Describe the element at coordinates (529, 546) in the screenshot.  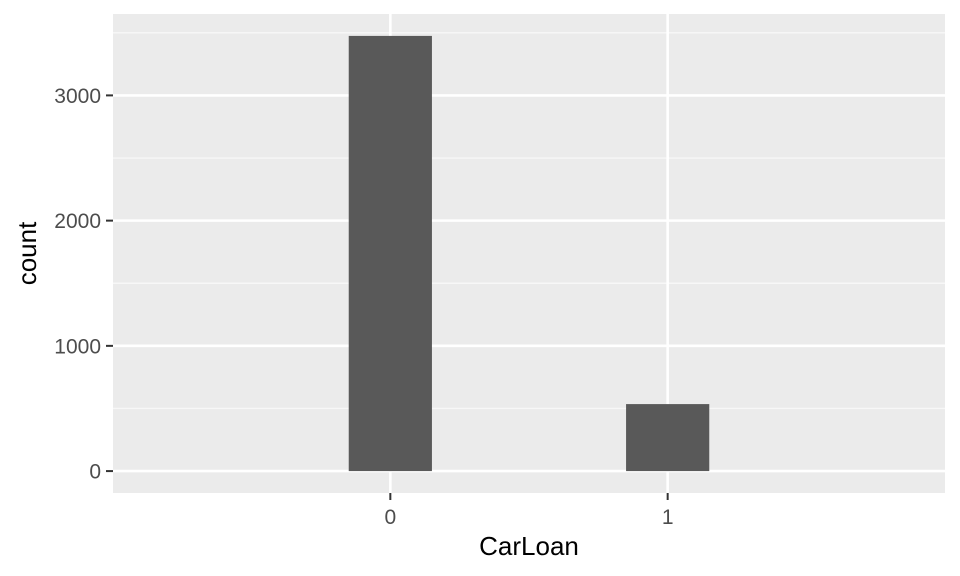
I see `x-axis-title: CarLoan` at that location.